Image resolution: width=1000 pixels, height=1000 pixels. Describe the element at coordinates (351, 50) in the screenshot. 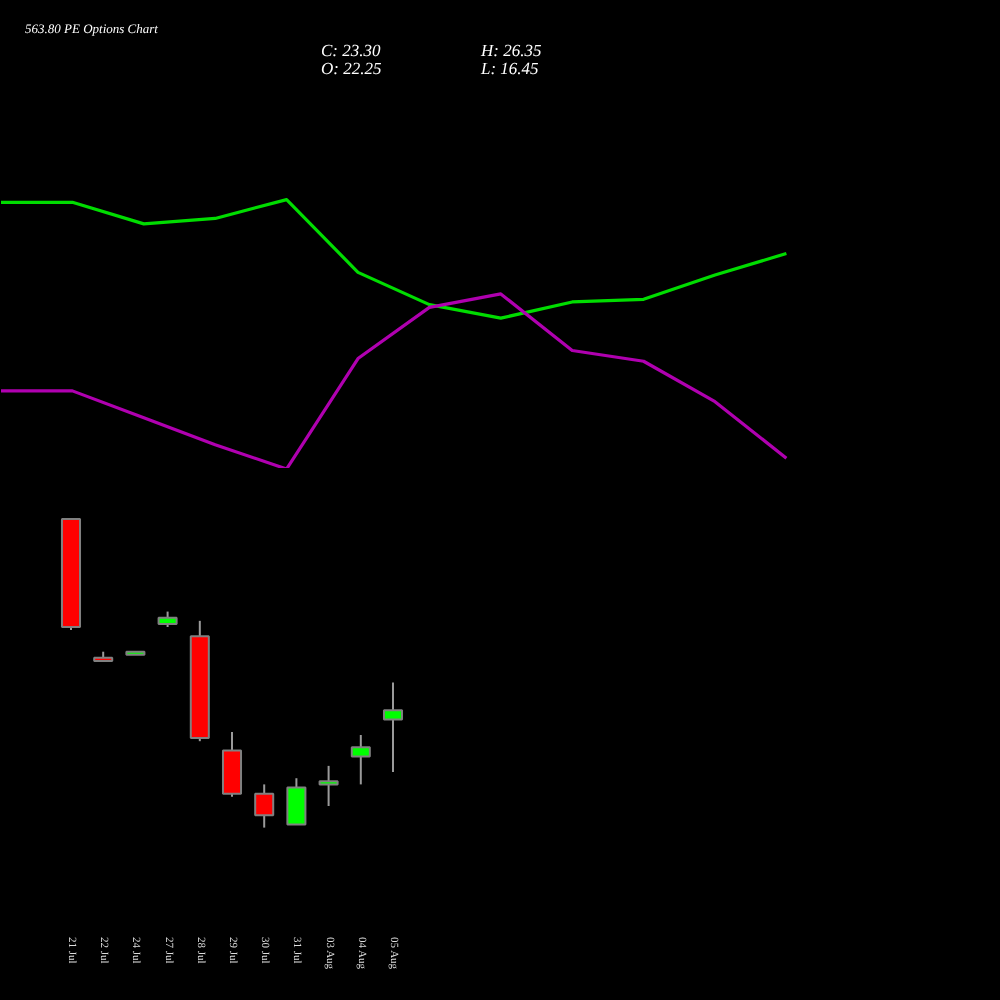

I see `text: C: 23.30` at that location.